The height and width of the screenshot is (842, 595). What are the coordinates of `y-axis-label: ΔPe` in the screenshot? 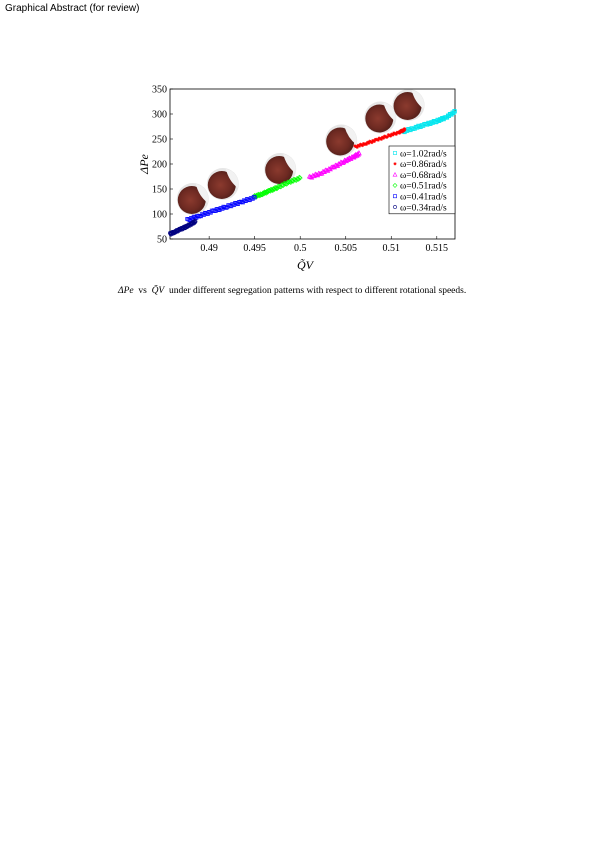 It's located at (144, 163).